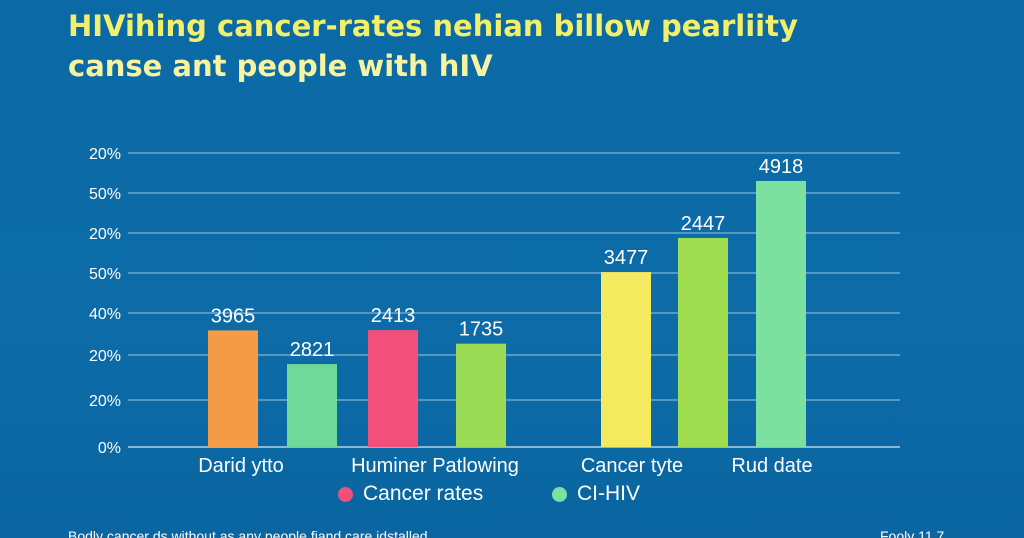 This screenshot has height=538, width=1024. What do you see at coordinates (626, 258) in the screenshot?
I see `bar-value-label: 3477` at bounding box center [626, 258].